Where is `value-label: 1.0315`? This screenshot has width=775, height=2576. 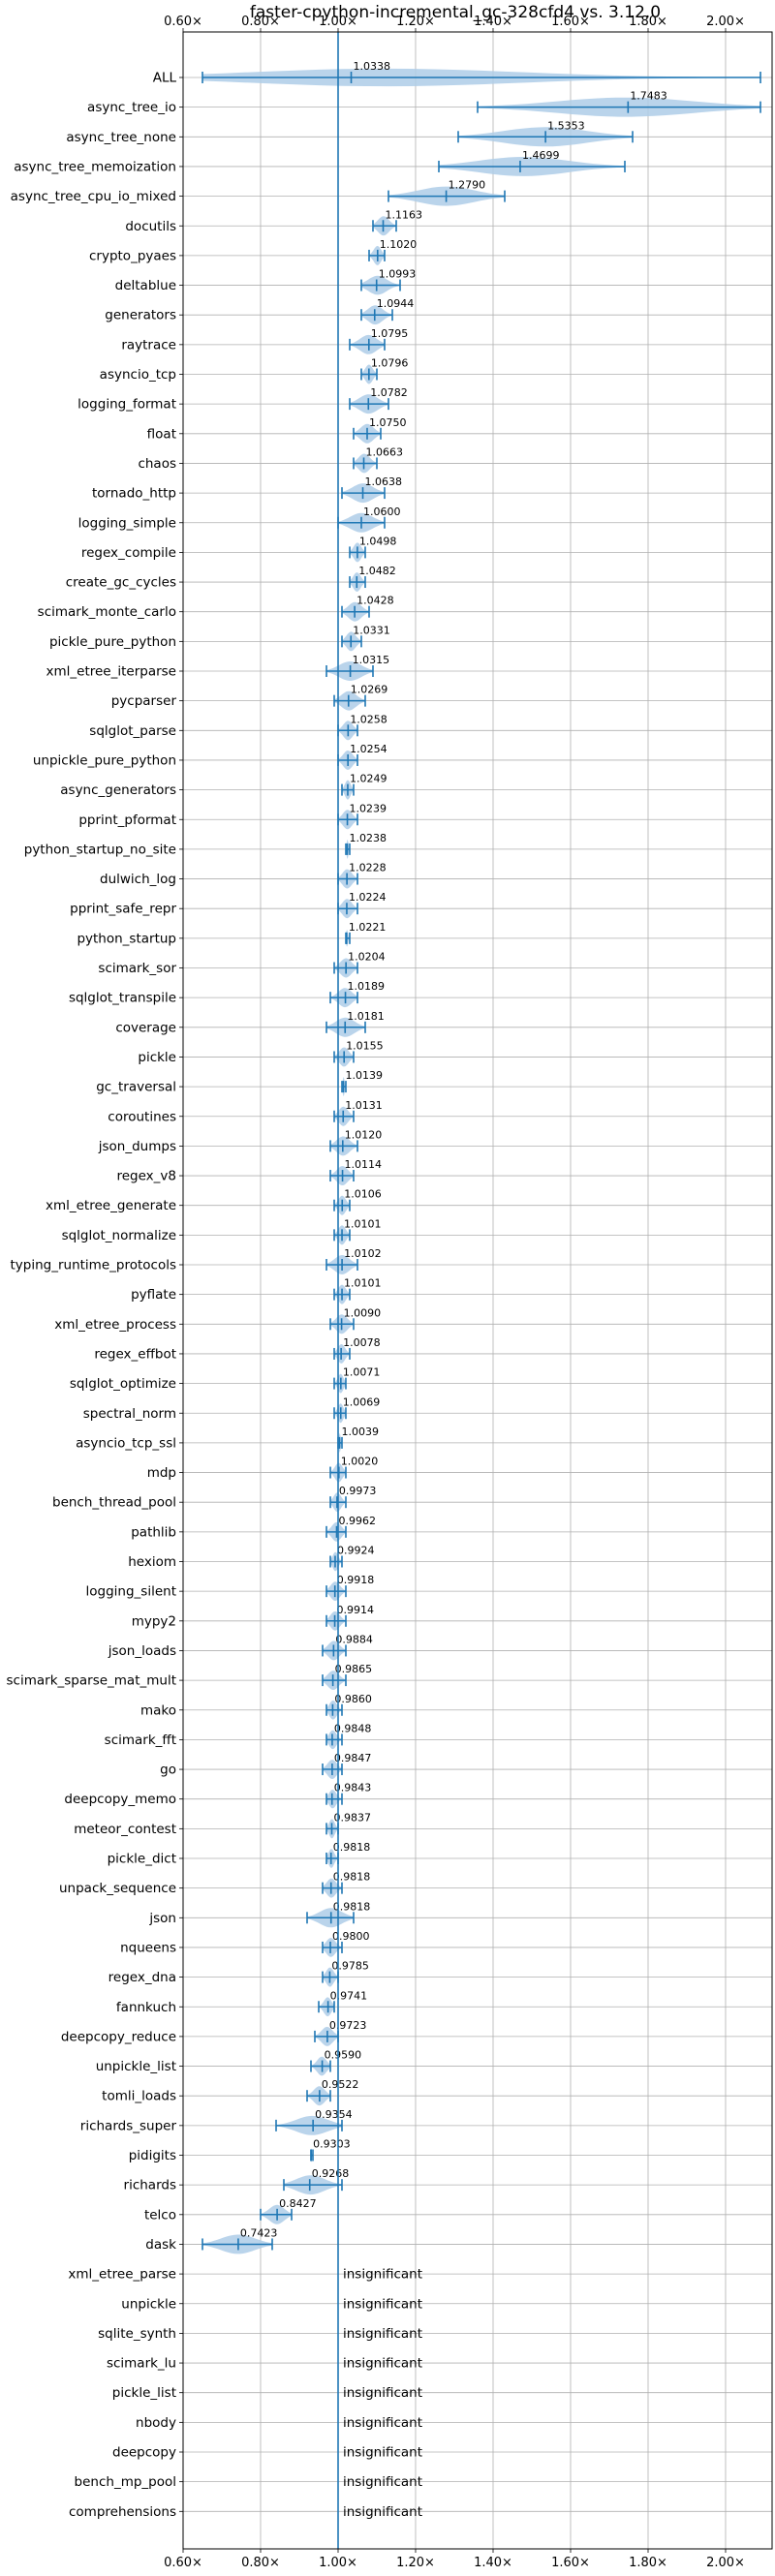
value-label: 1.0315 is located at coordinates (371, 660).